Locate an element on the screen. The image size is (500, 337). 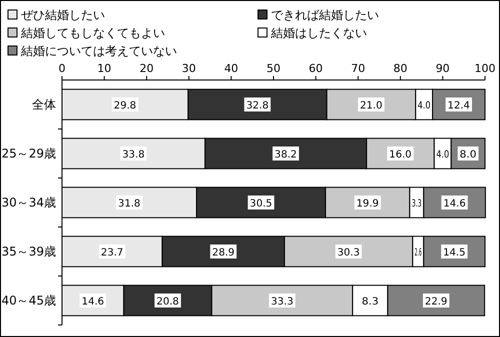
data-label: 16.0 is located at coordinates (400, 155).